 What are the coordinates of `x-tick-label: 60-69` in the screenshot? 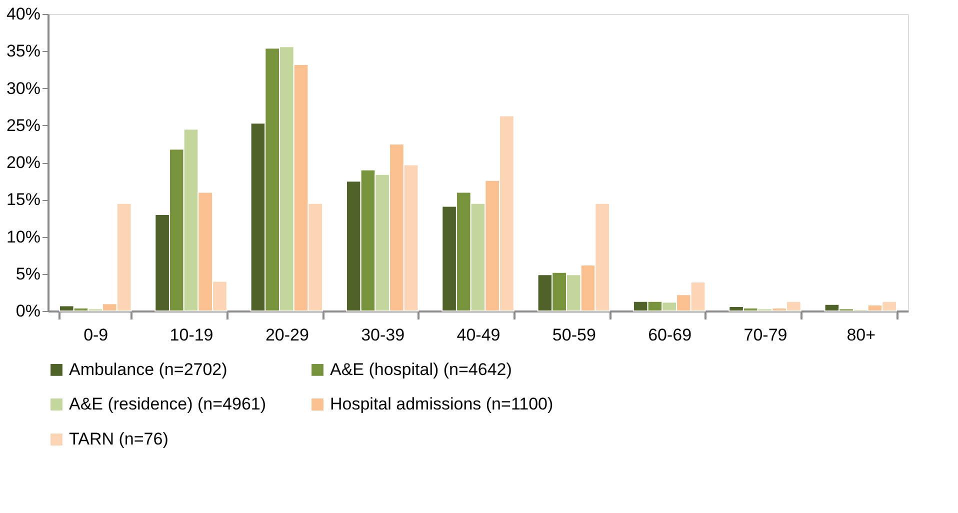 It's located at (670, 335).